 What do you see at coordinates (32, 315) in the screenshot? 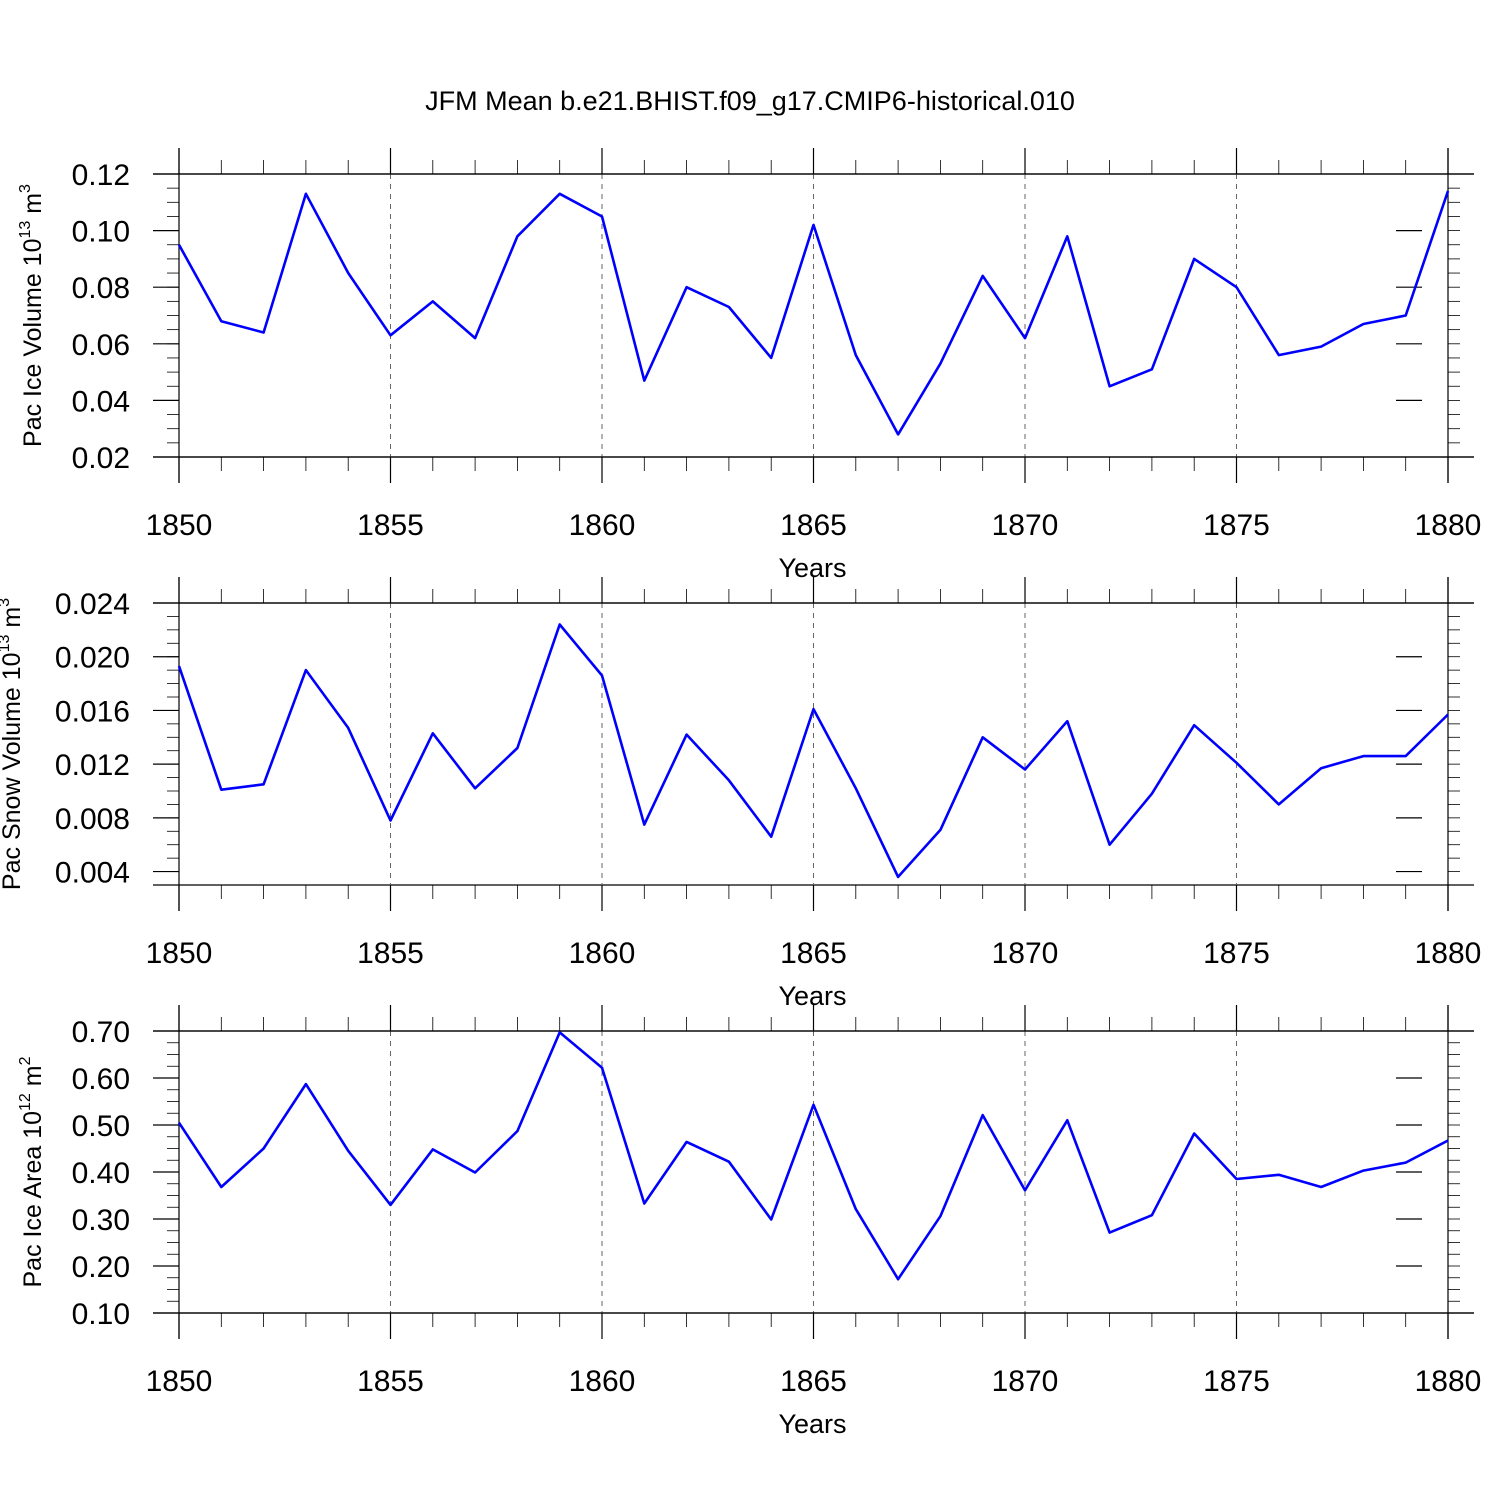
I see `y-axis-label: Pac Ice Volume 1013 m3` at bounding box center [32, 315].